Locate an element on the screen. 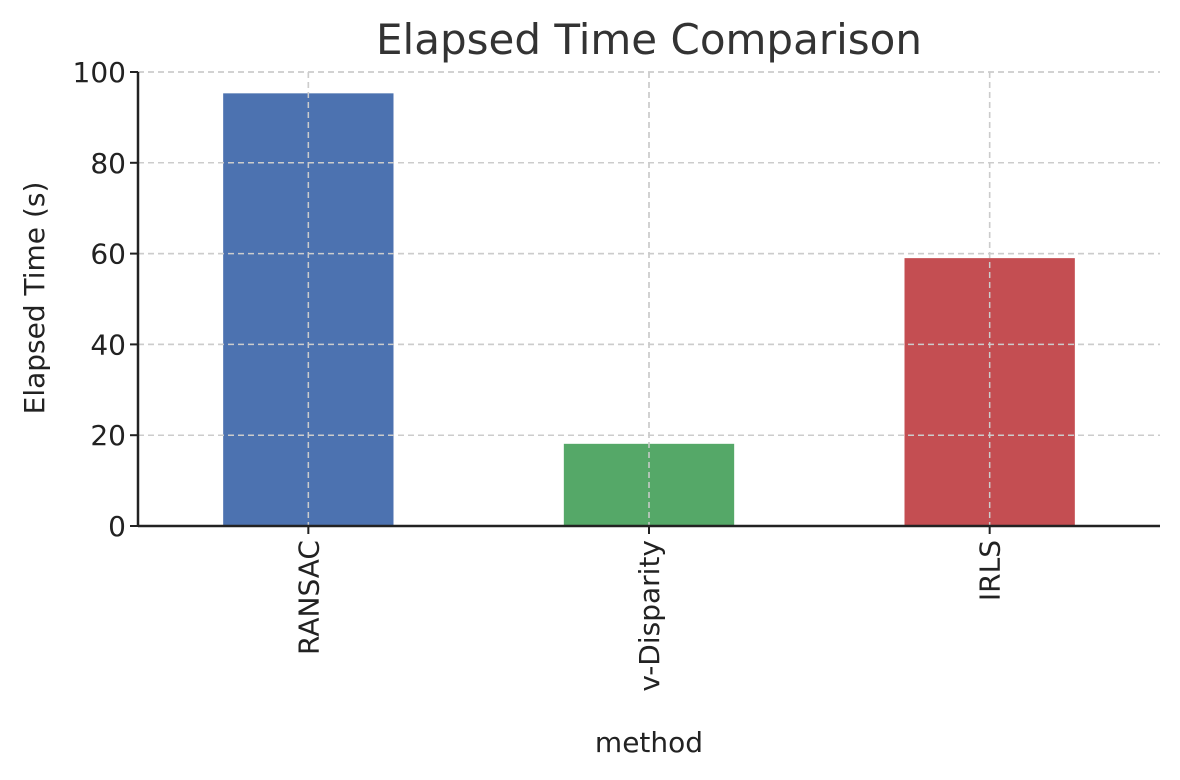 The image size is (1180, 780). y-tick-label: 60 is located at coordinates (108, 254).